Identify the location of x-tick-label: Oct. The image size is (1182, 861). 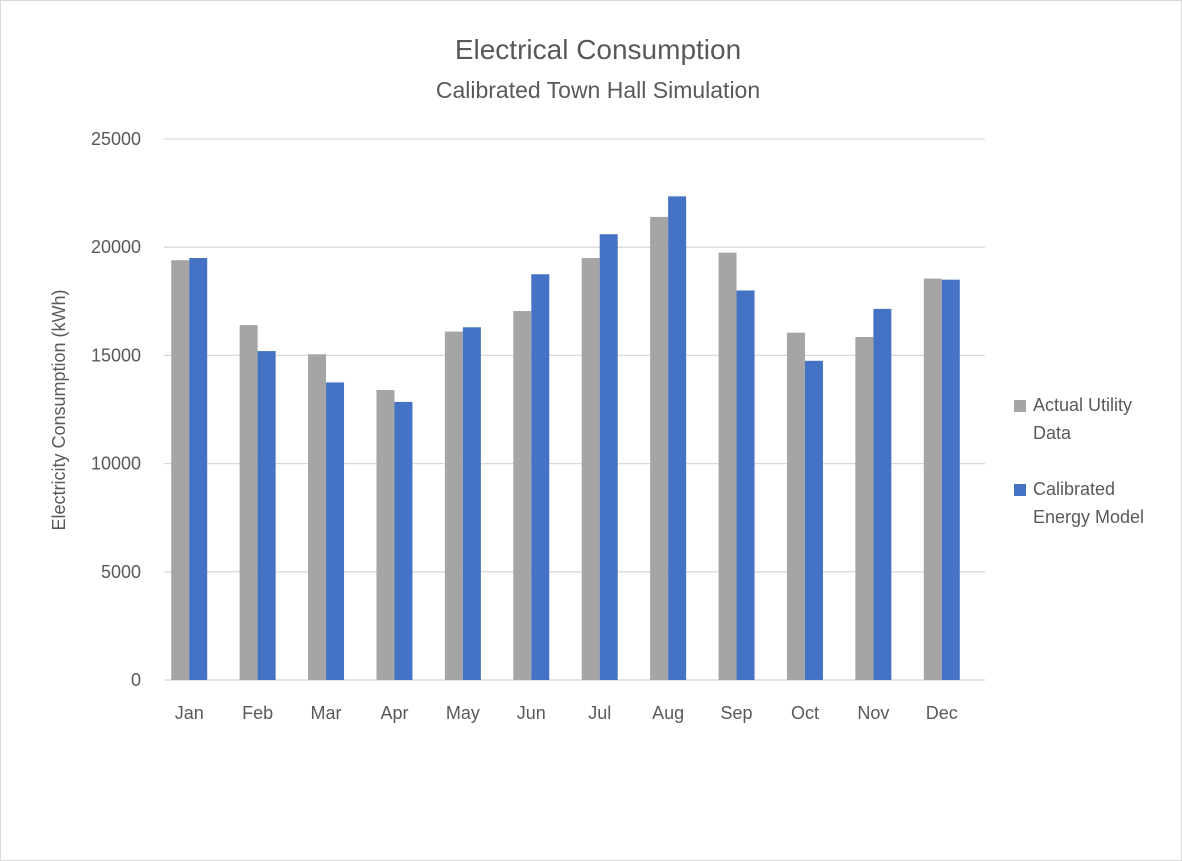
(805, 713).